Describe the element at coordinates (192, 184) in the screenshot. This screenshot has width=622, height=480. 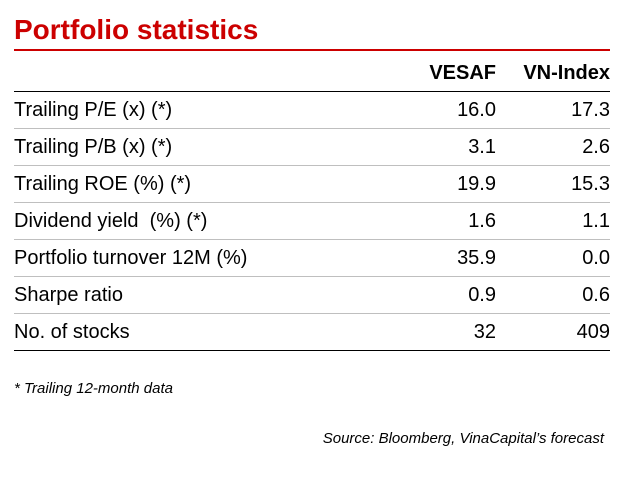
I see `row-label: Trailing ROE (%) (*)` at that location.